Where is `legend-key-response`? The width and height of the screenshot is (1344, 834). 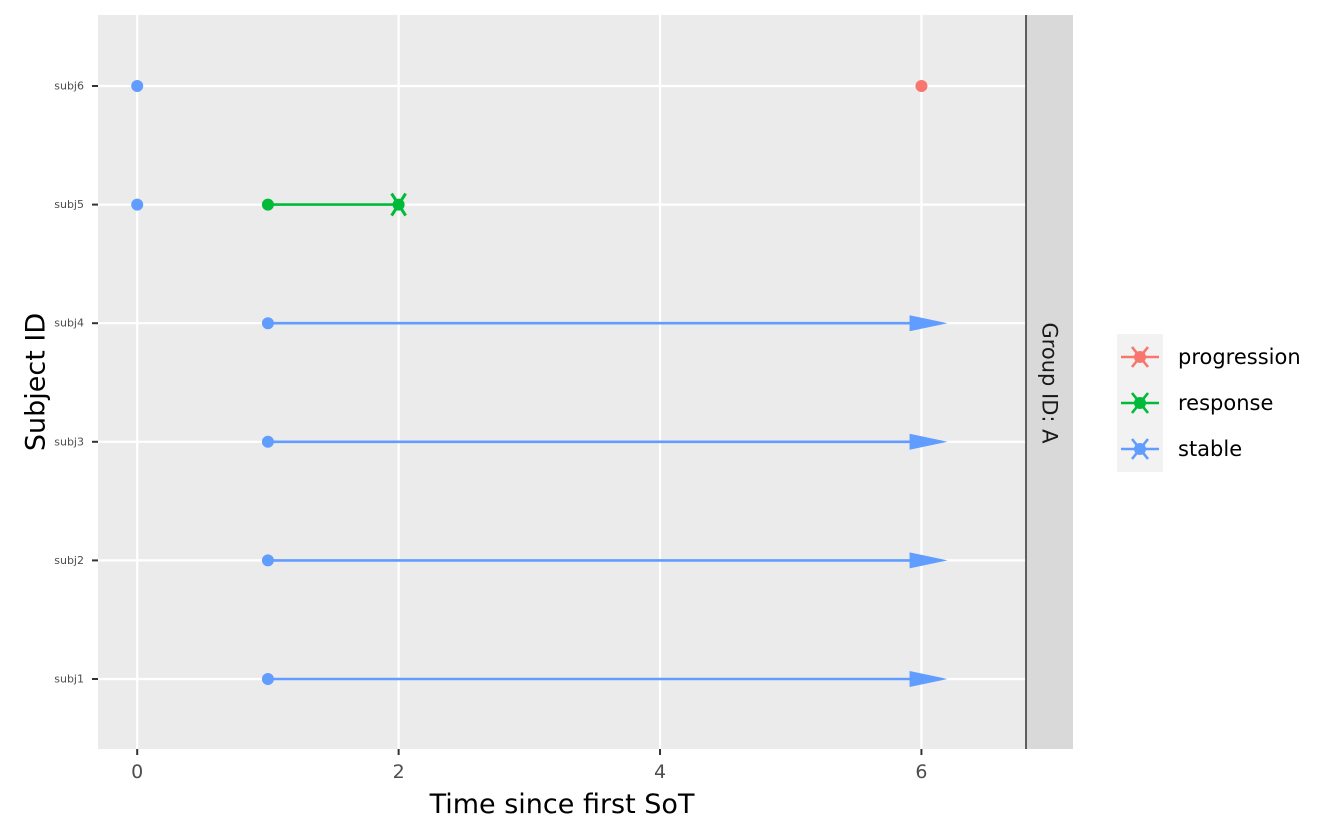 legend-key-response is located at coordinates (1140, 403).